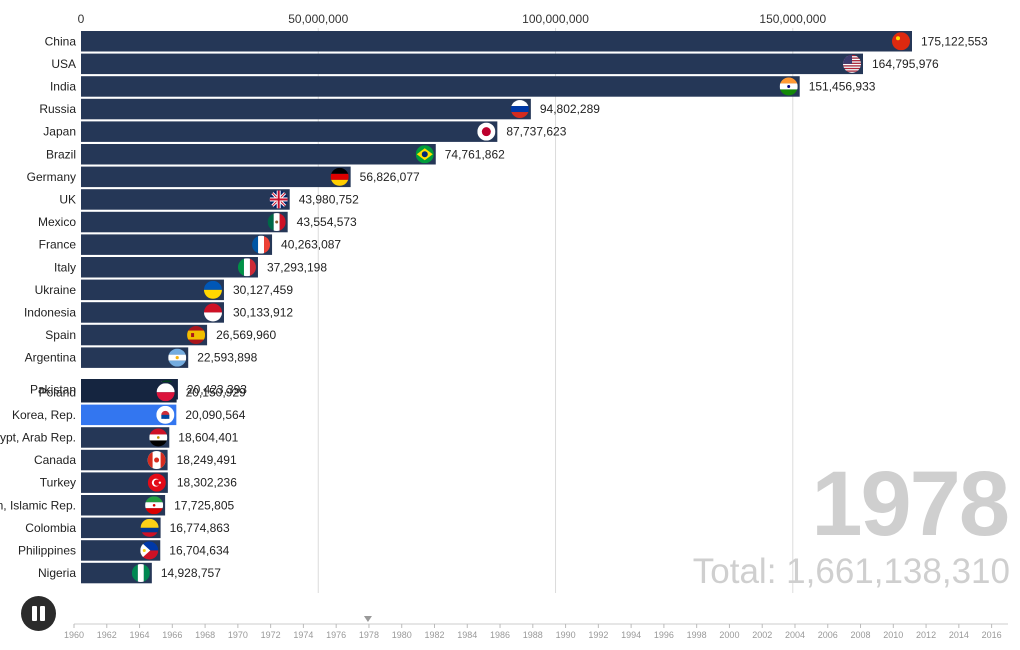  I want to click on uk-flag-icon, so click(278, 199).